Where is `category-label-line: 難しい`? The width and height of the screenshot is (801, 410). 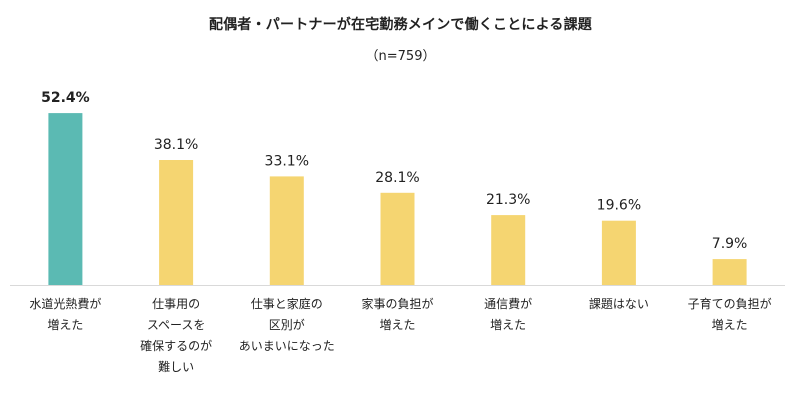 category-label-line: 難しい is located at coordinates (176, 367).